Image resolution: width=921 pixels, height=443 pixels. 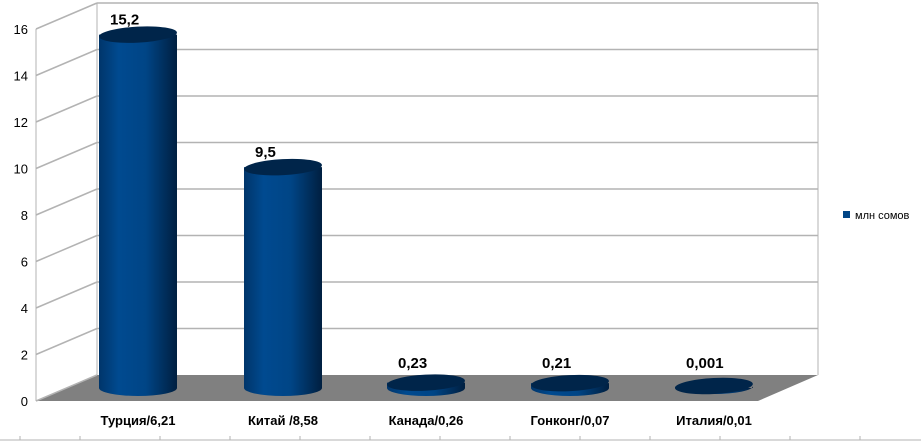 I want to click on x-category-label: Италия/0,01, so click(x=714, y=420).